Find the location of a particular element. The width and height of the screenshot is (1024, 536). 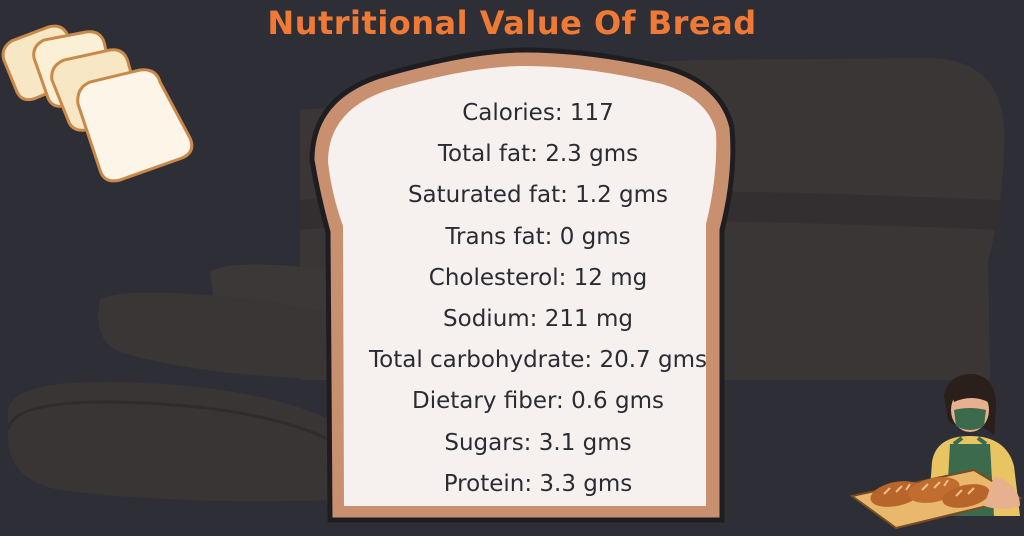

fact-sugars: Sugars: 3.1 gms is located at coordinates (538, 442).